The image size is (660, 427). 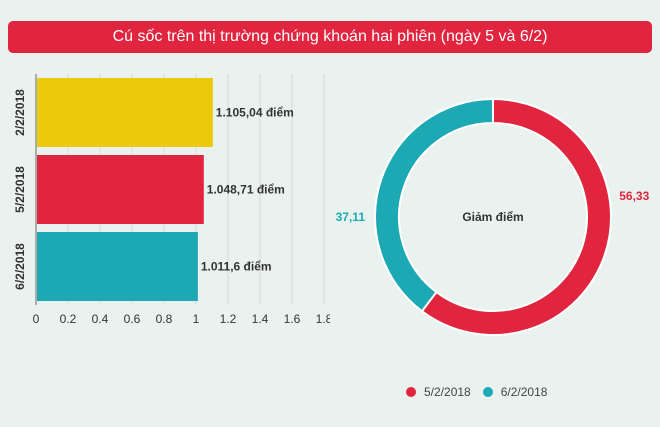 I want to click on x-tick-label: 1.2, so click(x=228, y=319).